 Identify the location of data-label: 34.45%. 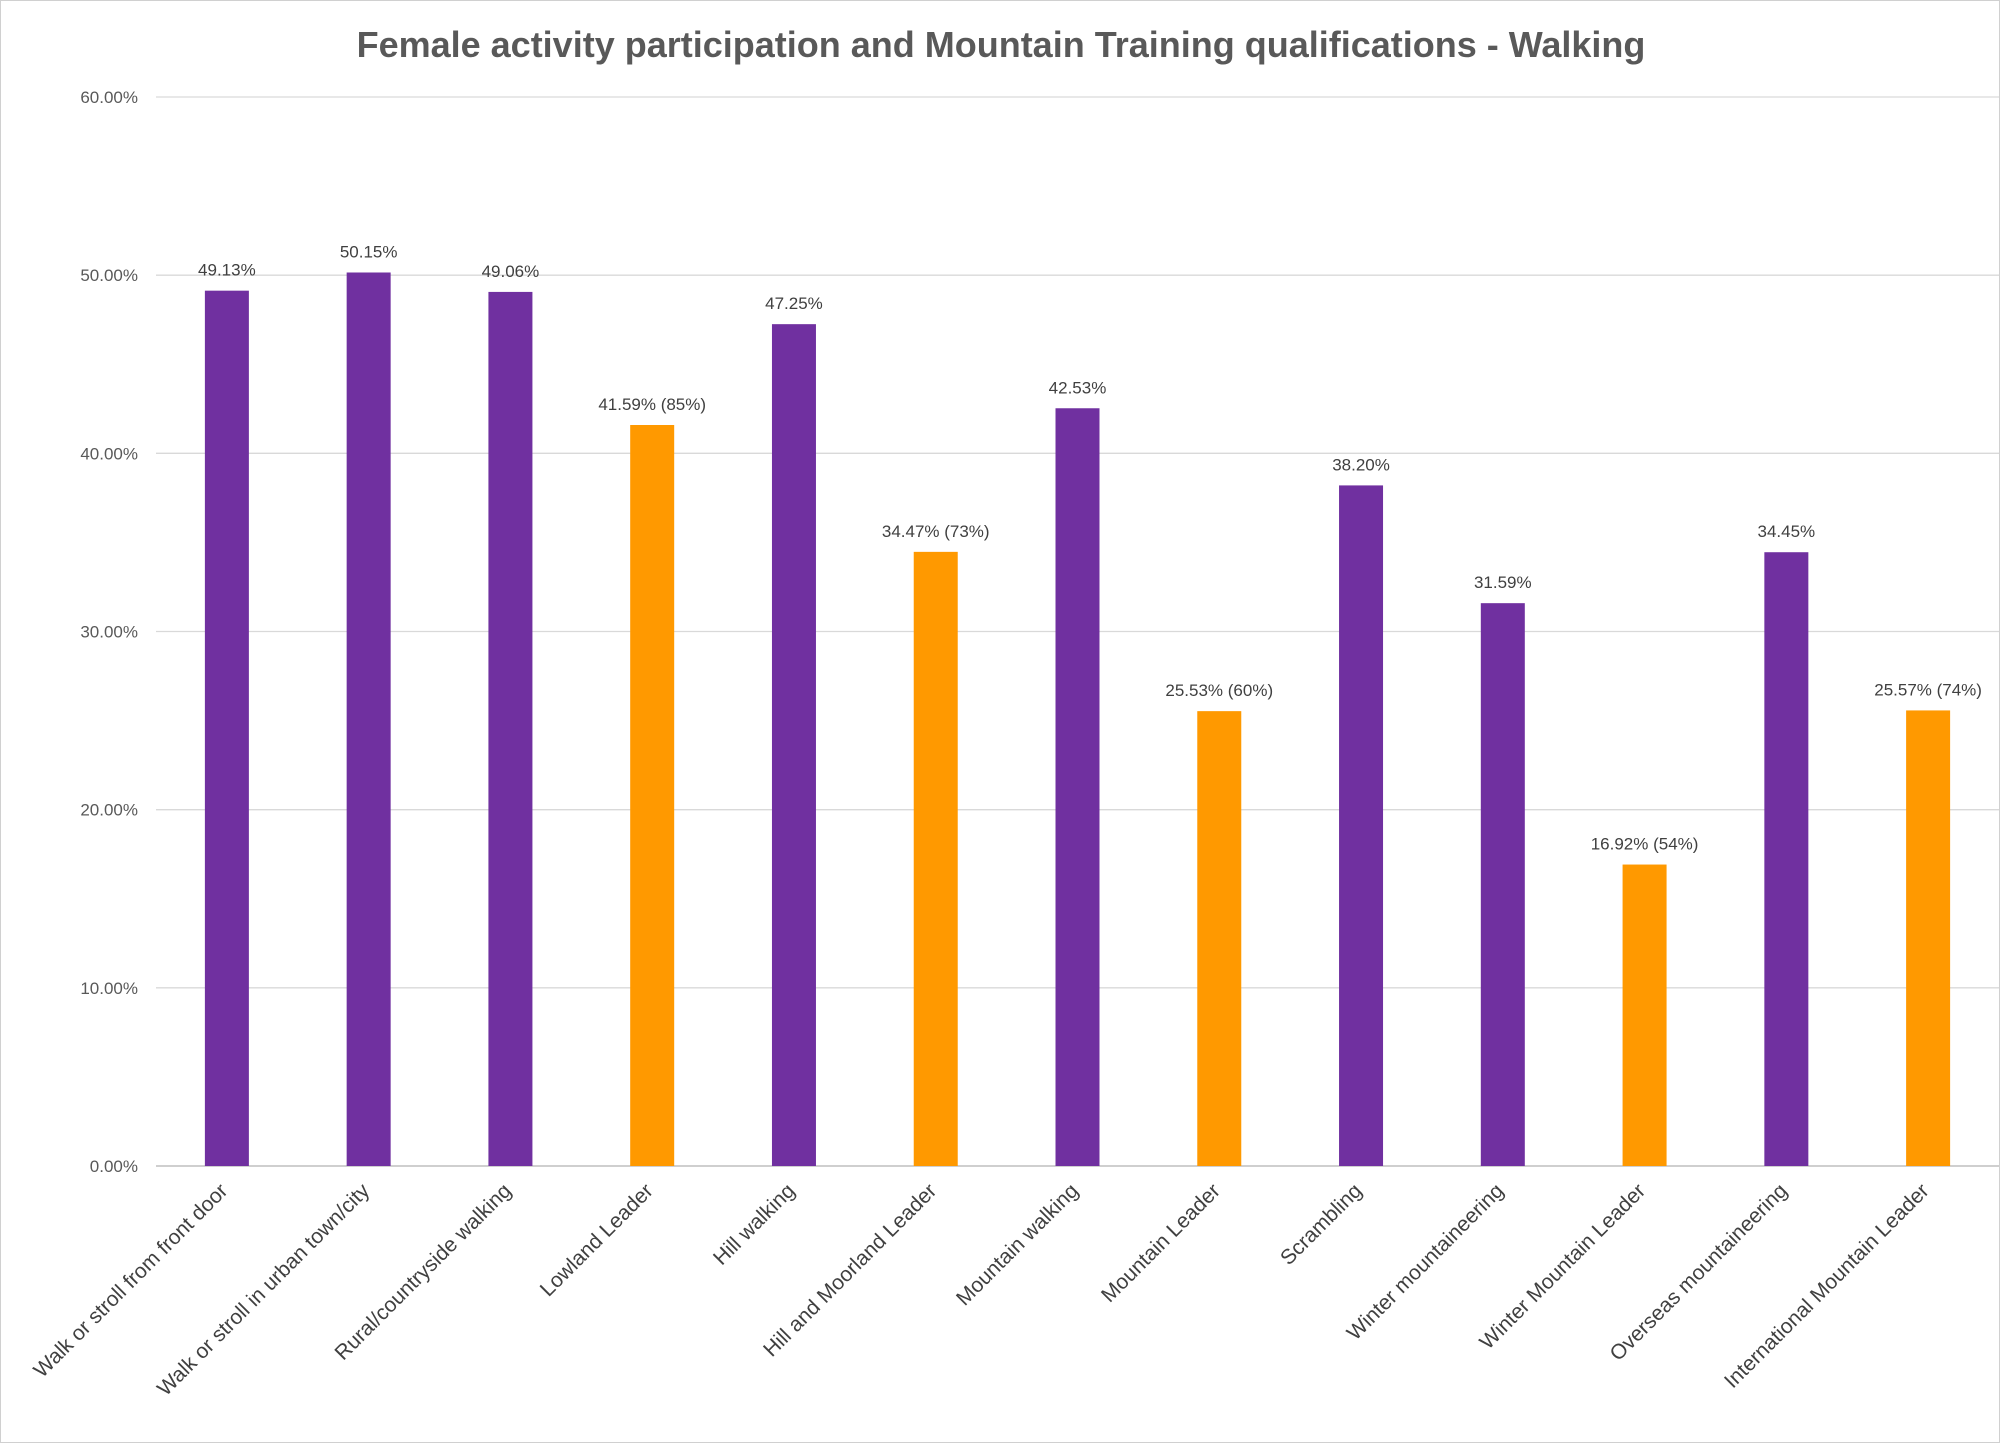
(1787, 531).